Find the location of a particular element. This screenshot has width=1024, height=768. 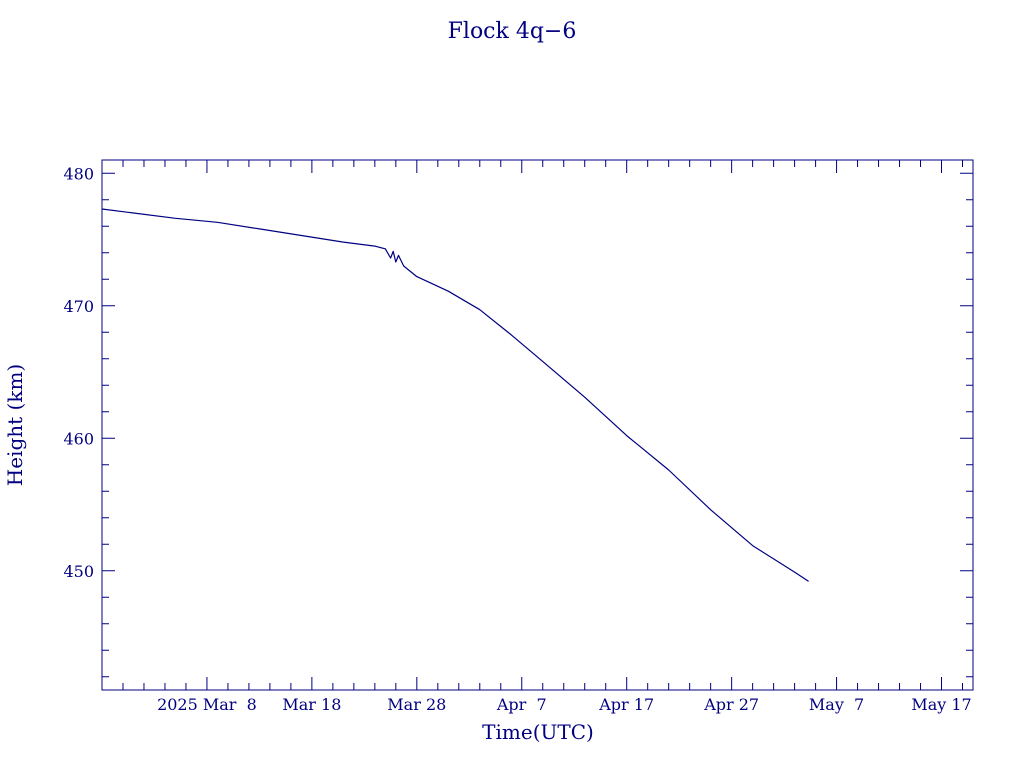

x-tick-label: May 7 is located at coordinates (836, 704).